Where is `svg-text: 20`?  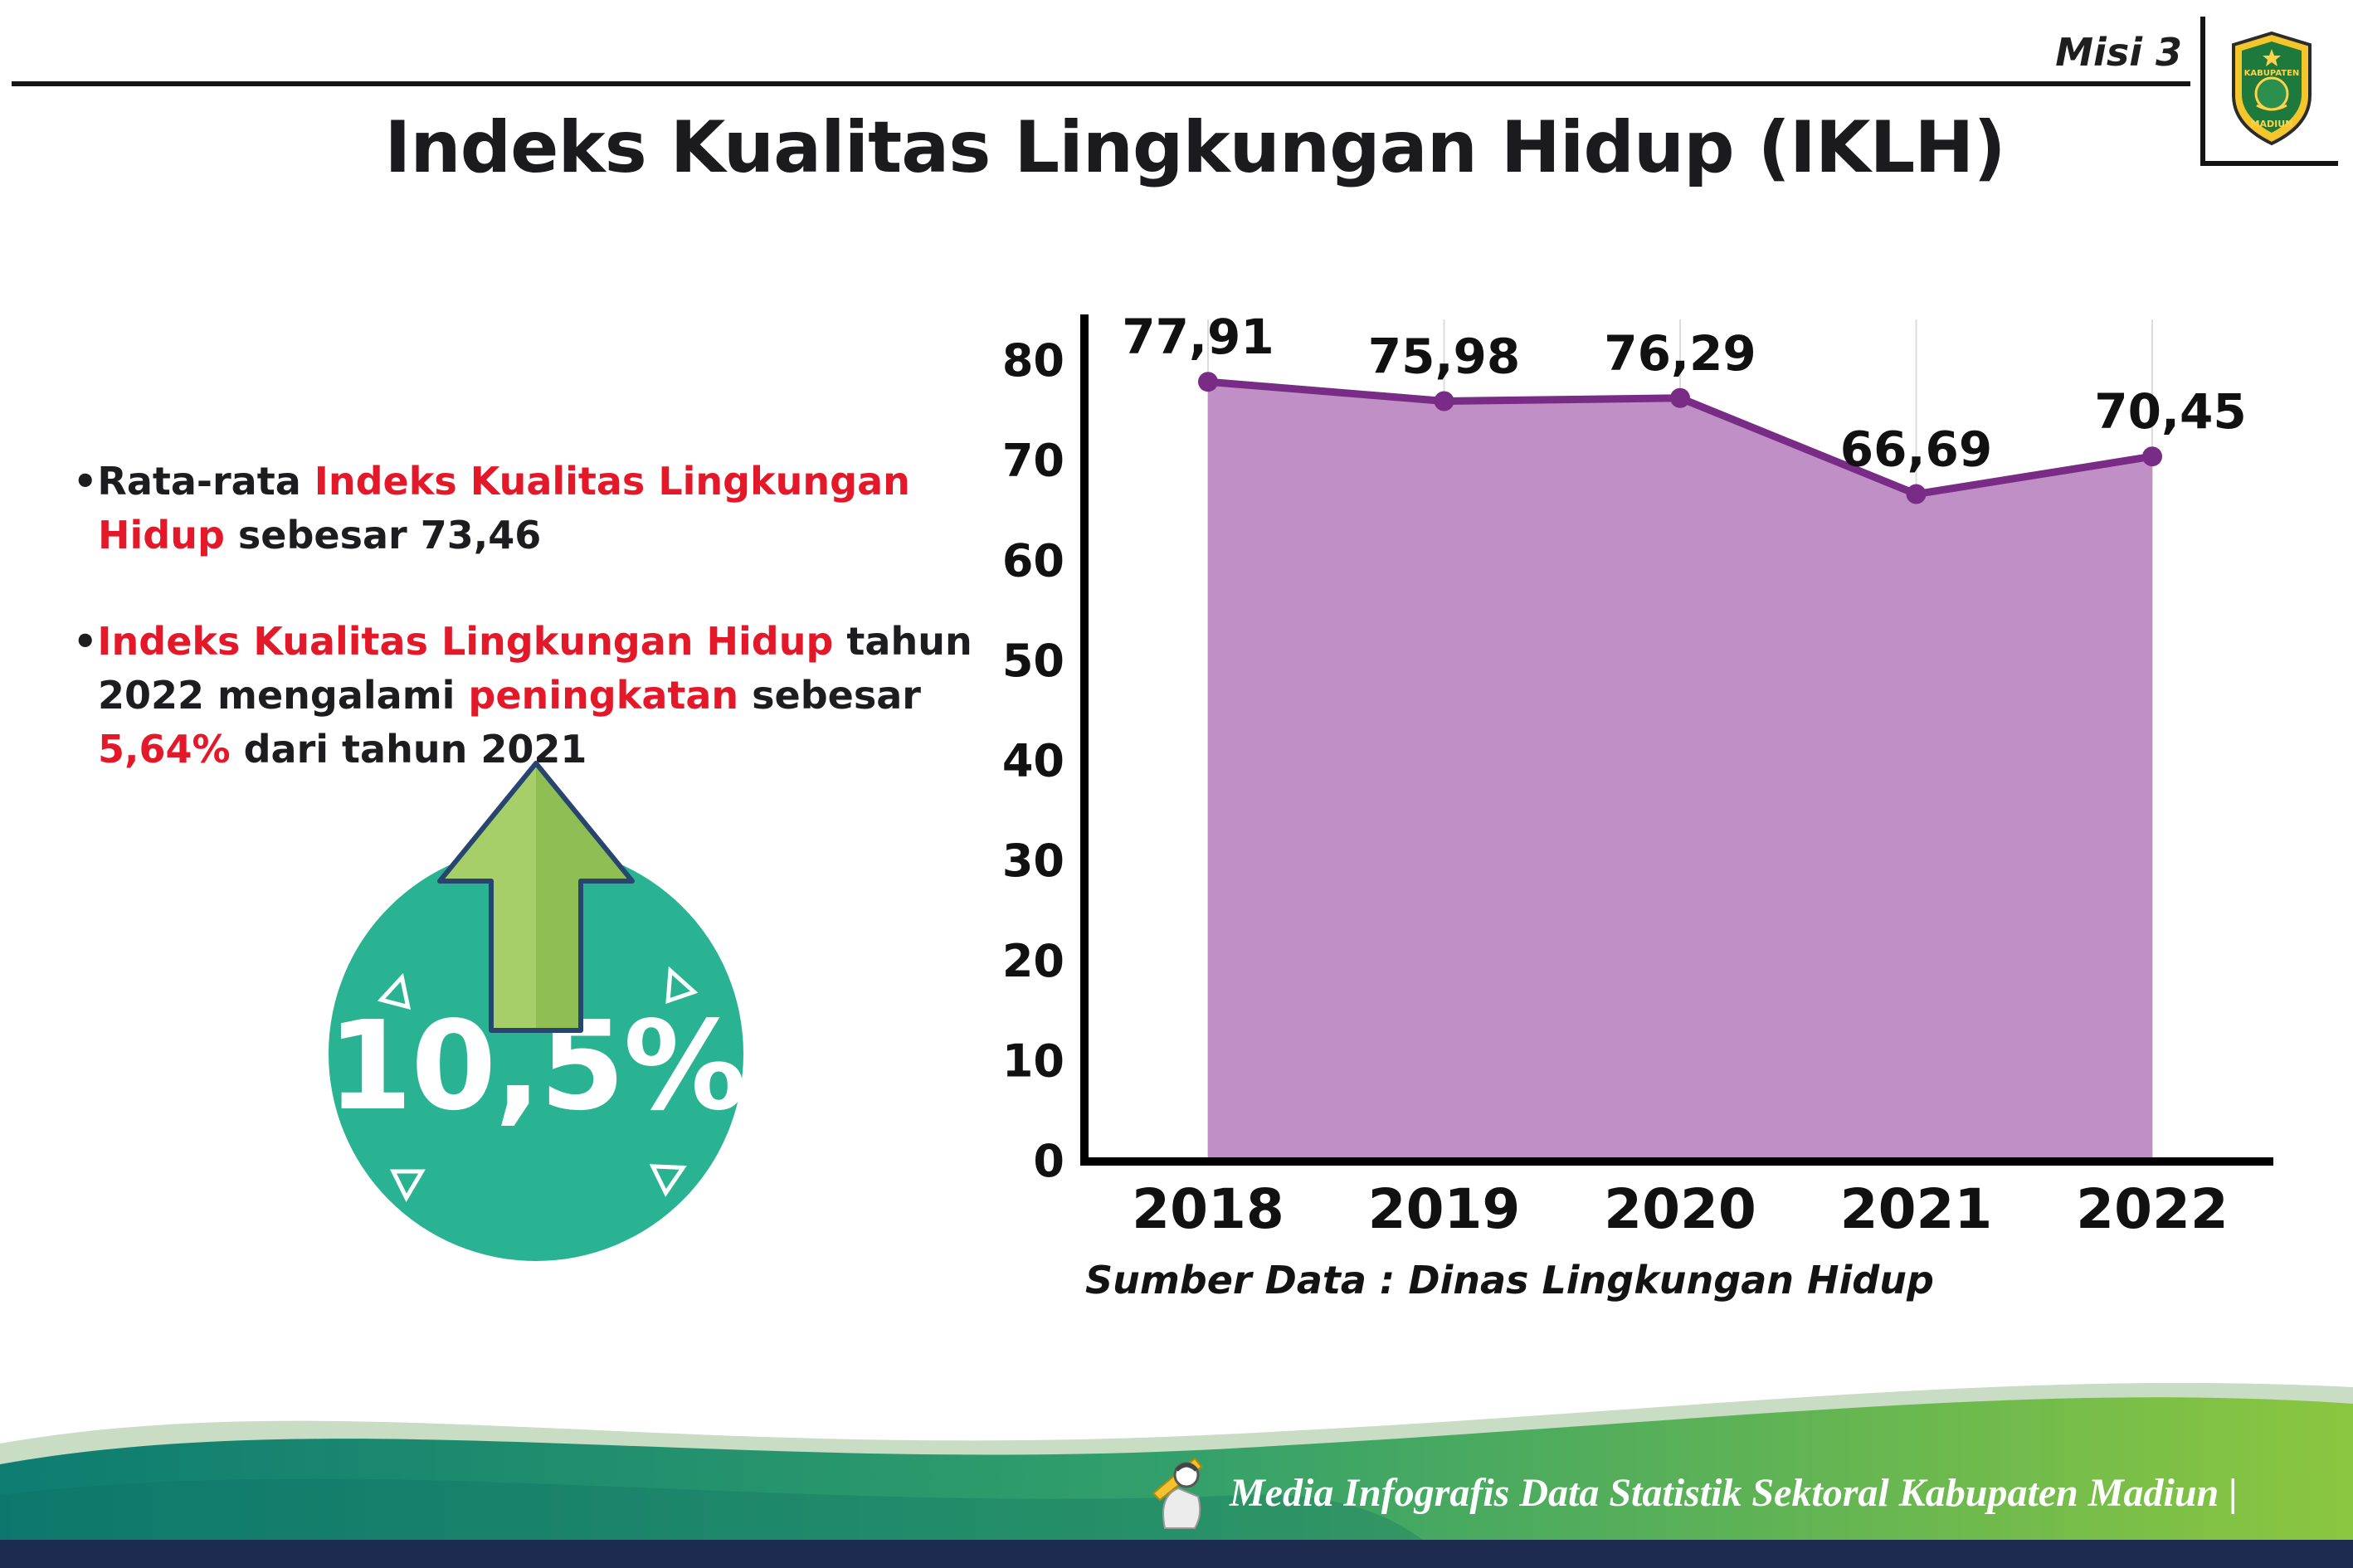
svg-text: 20 is located at coordinates (1033, 961).